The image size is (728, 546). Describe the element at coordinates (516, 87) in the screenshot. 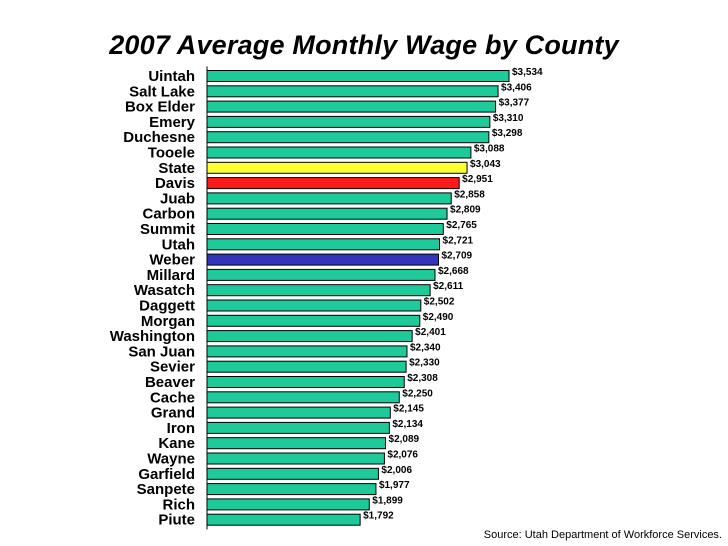

I see `value-label: $3,406` at that location.